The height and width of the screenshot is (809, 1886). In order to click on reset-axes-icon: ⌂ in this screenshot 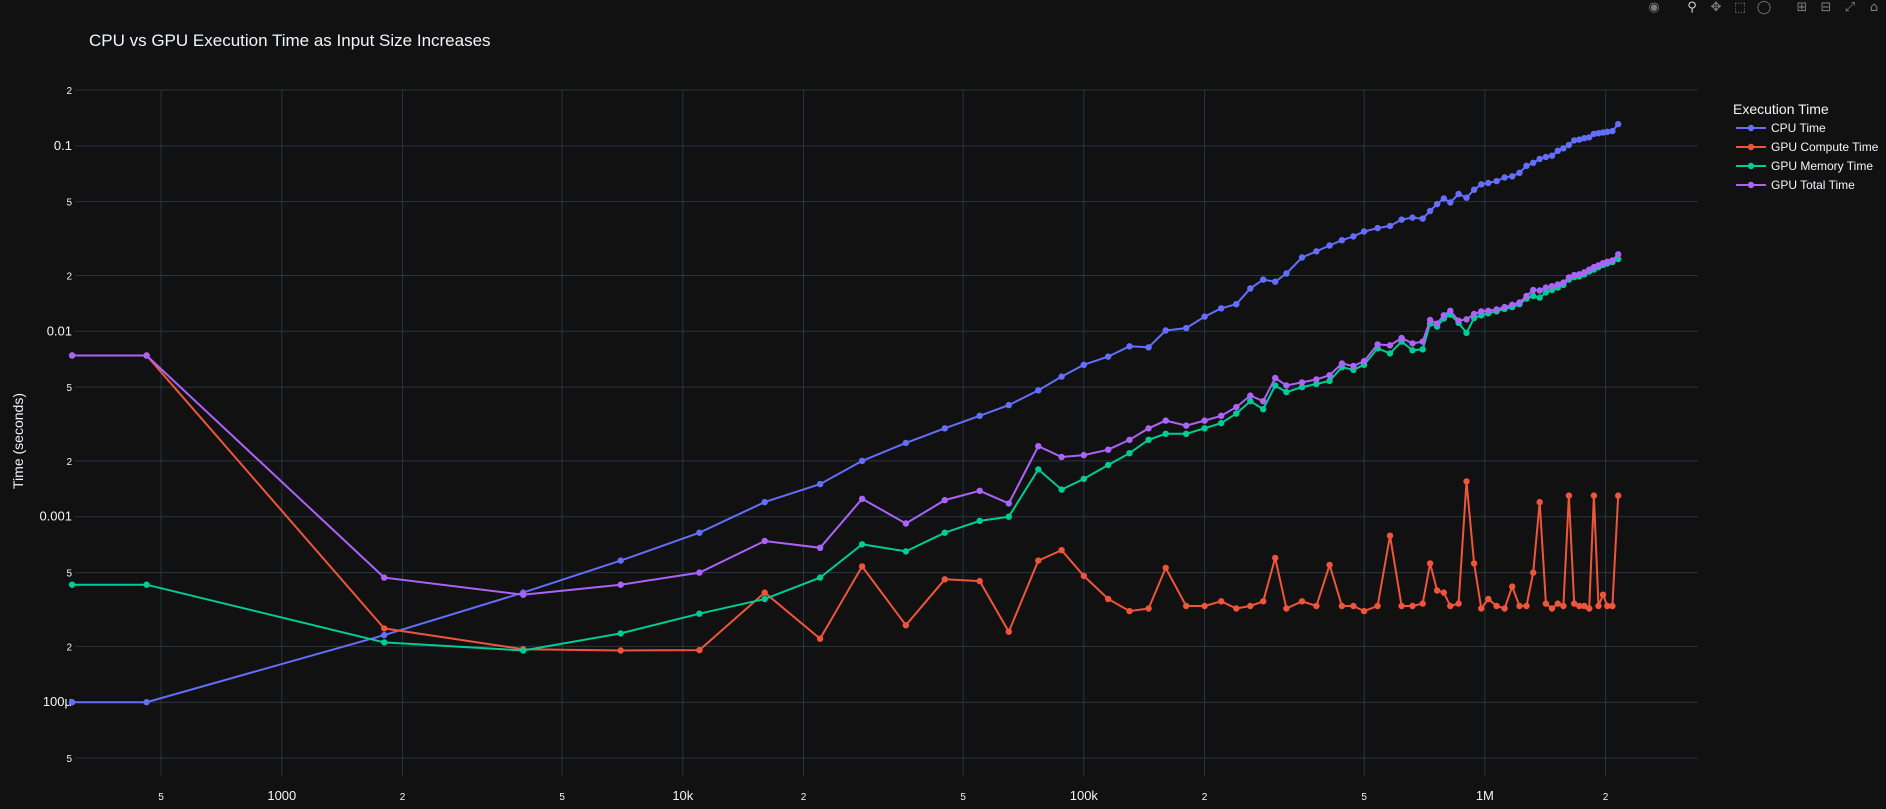, I will do `click(1874, 7)`.